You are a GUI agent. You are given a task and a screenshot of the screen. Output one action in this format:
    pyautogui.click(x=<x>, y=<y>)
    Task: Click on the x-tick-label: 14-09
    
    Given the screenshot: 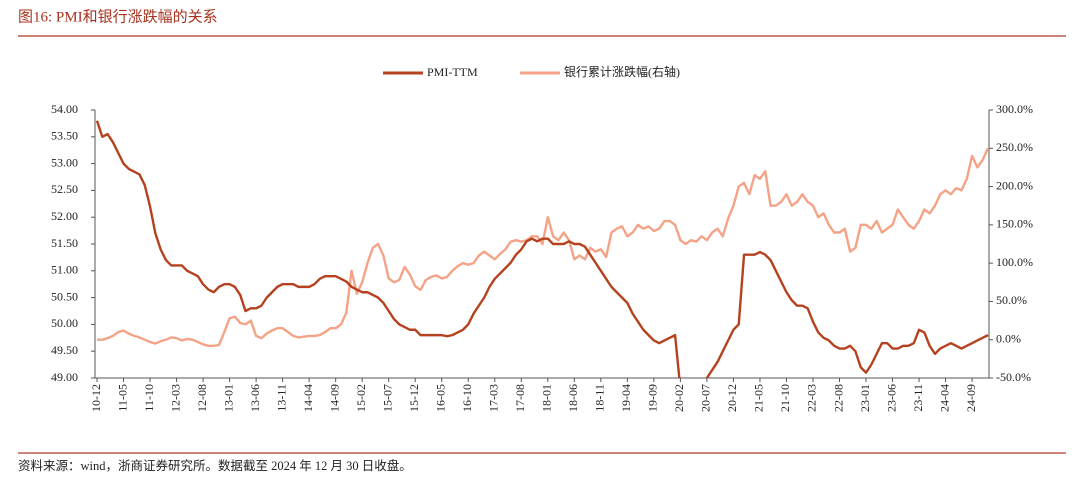 What is the action you would take?
    pyautogui.click(x=334, y=398)
    